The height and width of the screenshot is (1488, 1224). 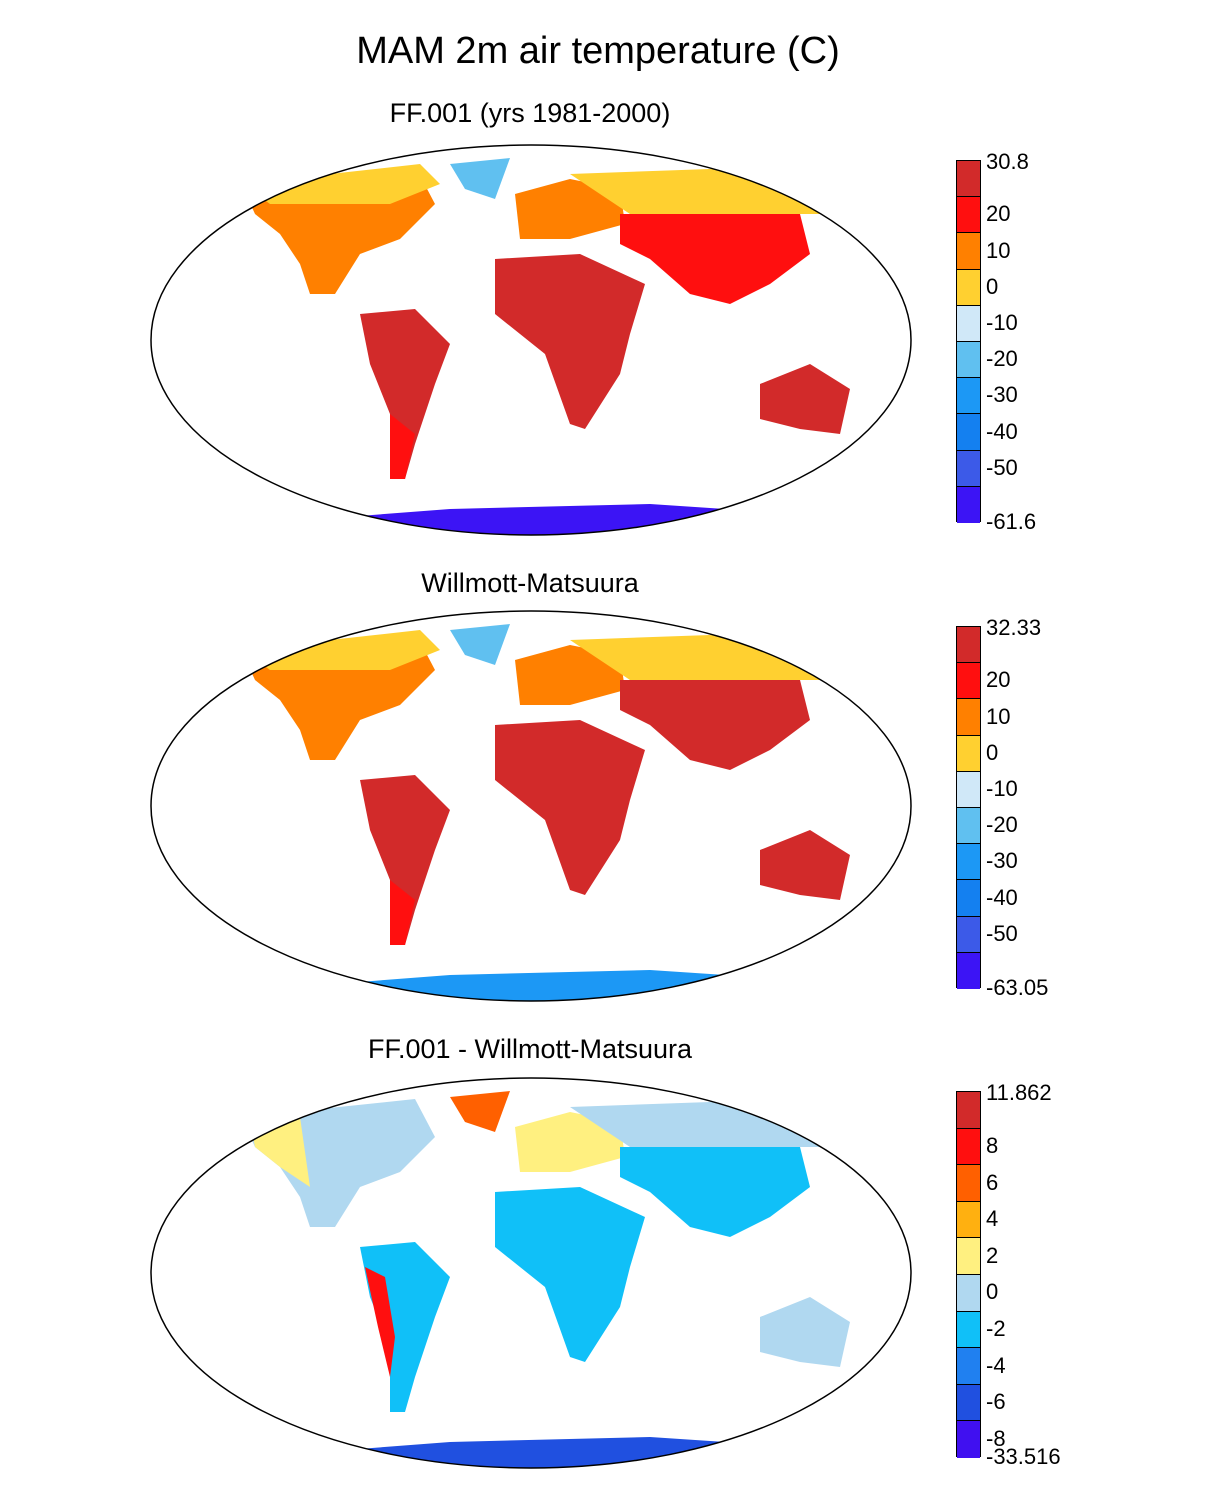 I want to click on panel-title-3: FF.001 - Willmott-Matsuura, so click(x=530, y=1049).